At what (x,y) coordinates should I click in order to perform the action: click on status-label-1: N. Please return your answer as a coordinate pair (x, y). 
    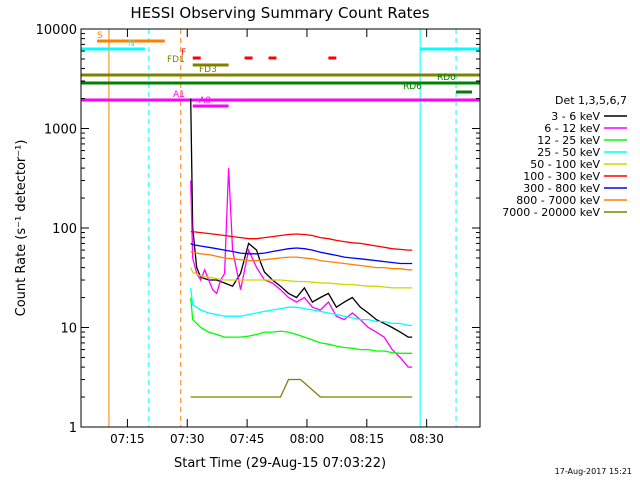
    Looking at the image, I should click on (131, 44).